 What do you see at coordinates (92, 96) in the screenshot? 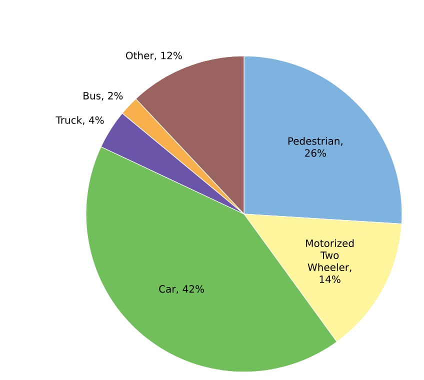
I see `slice-label: Bus` at bounding box center [92, 96].